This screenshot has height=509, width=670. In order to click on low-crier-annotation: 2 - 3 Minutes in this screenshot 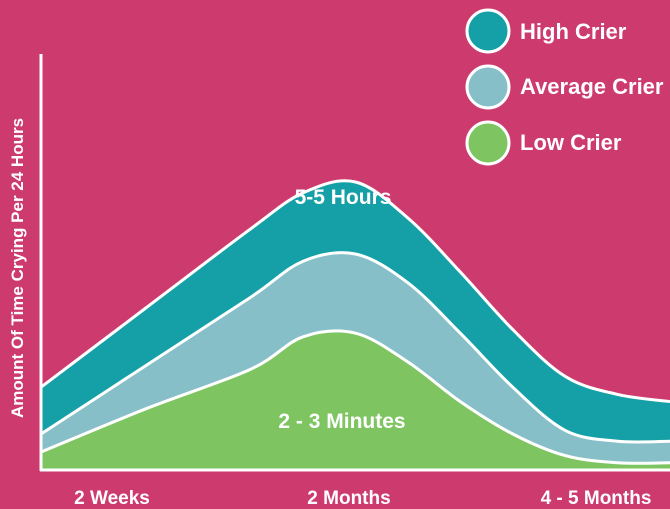, I will do `click(341, 421)`.